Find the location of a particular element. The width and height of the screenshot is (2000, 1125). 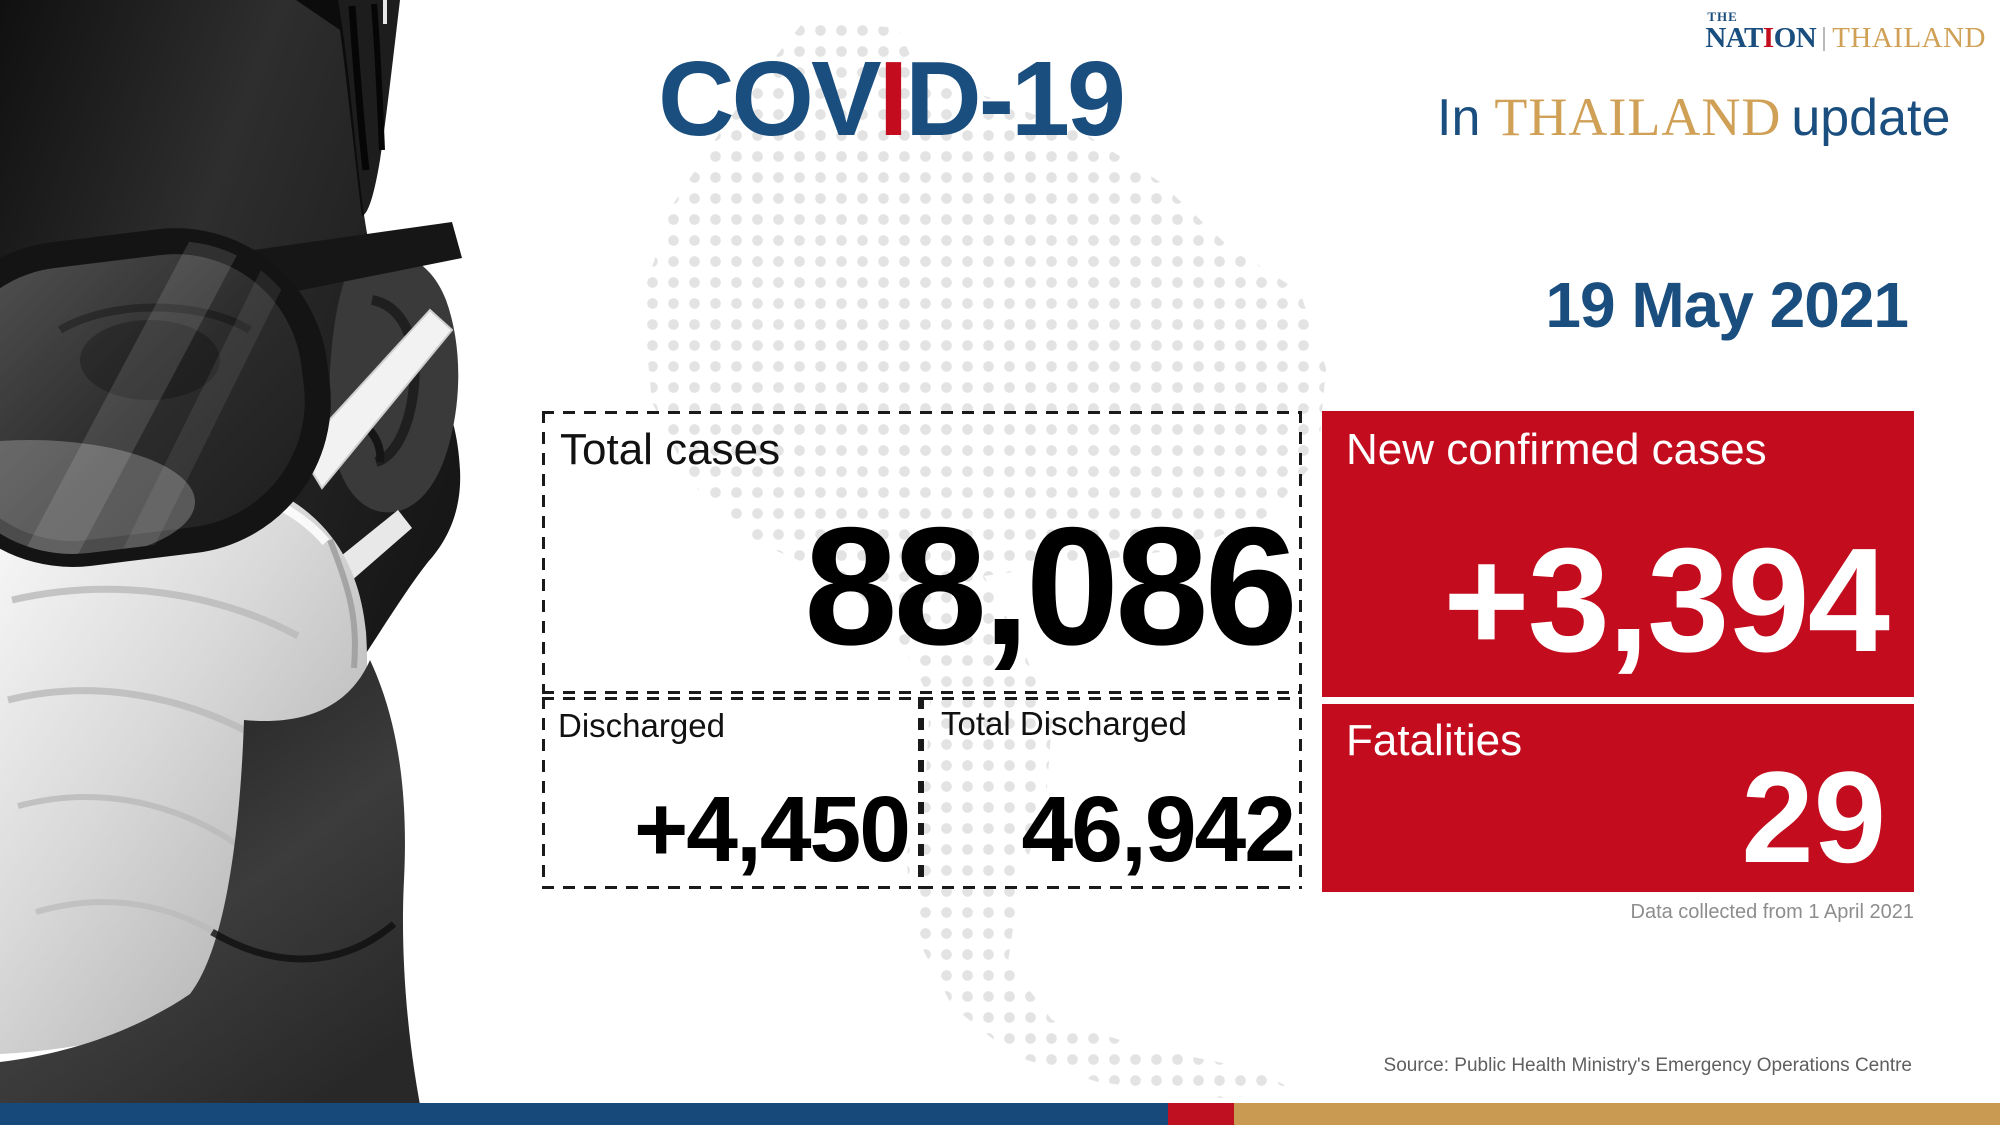

nation-thailand-logo: THE NATION THAILAND is located at coordinates (1845, 31).